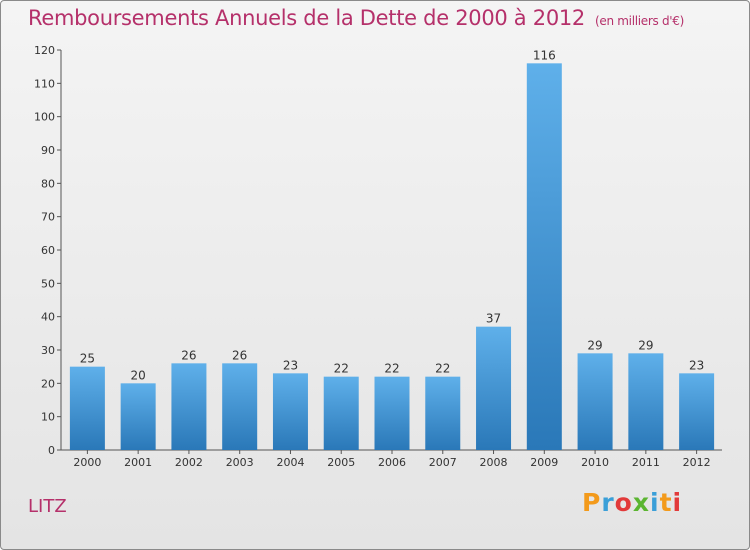 Image resolution: width=750 pixels, height=550 pixels. I want to click on x-tick-label: 2002, so click(189, 462).